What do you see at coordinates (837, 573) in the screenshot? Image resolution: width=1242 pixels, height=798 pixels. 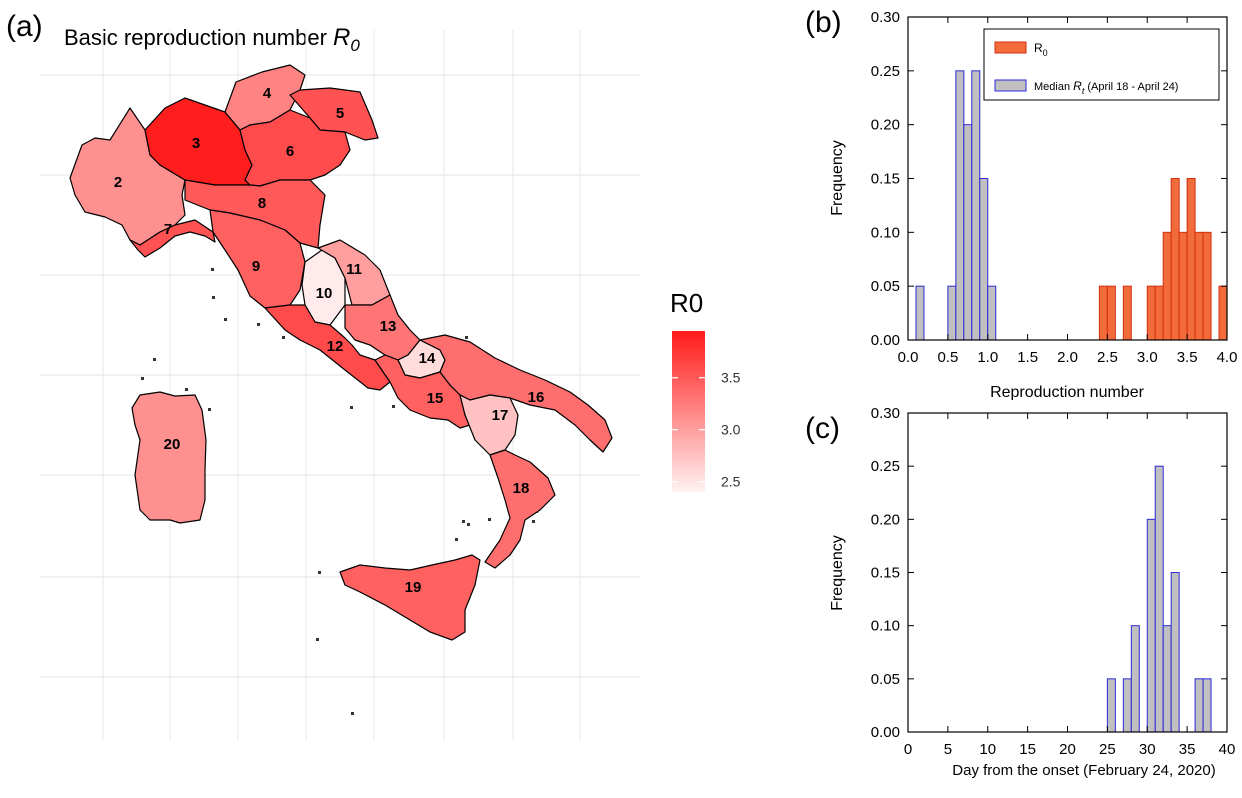 I see `c-ylabel: Frequency` at bounding box center [837, 573].